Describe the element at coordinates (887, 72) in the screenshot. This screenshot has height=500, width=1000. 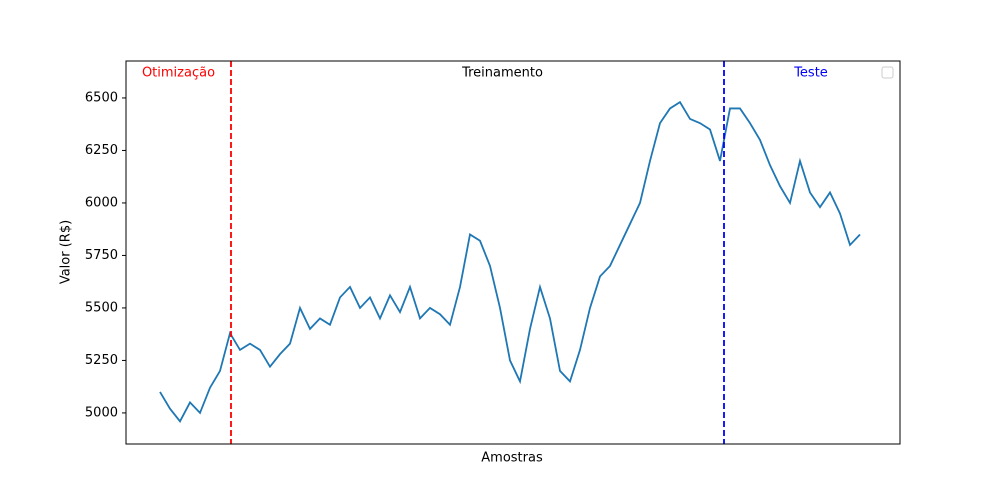
I see `legend-box` at that location.